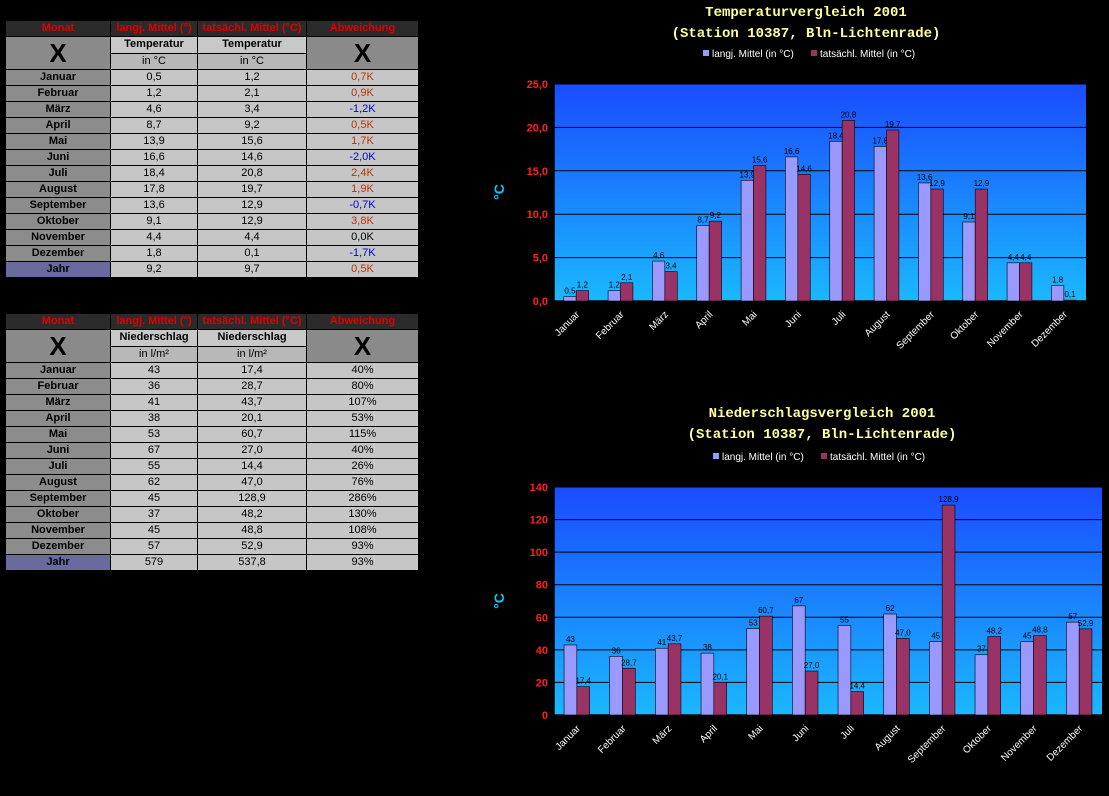  Describe the element at coordinates (212, 450) in the screenshot. I see `table-row: Juni 67 27,0 40%` at that location.